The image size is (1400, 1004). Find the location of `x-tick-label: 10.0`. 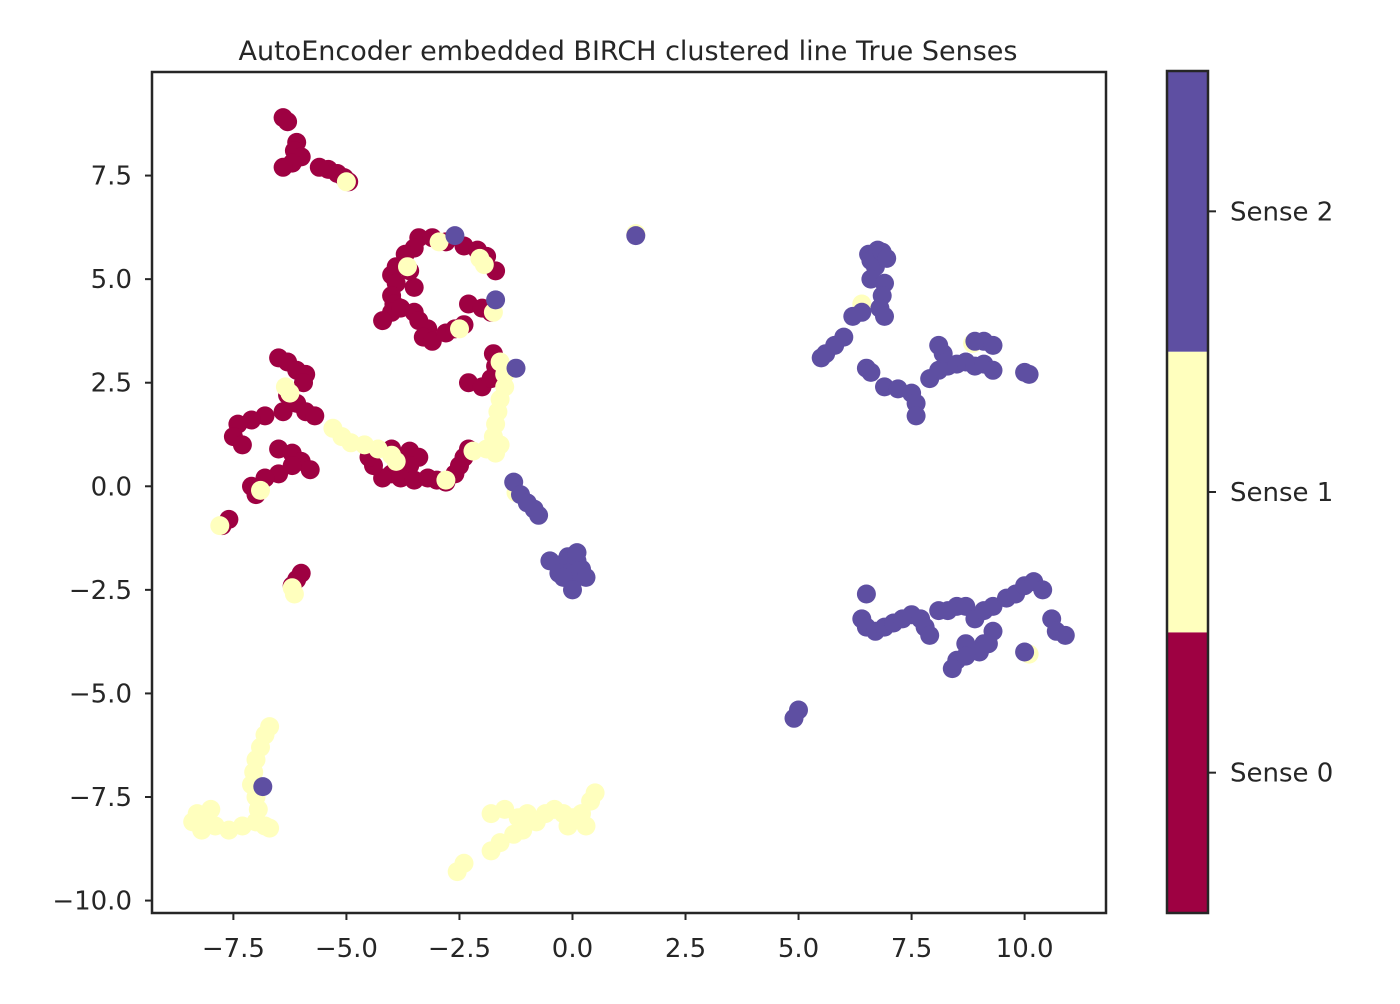

x-tick-label: 10.0 is located at coordinates (1025, 949).